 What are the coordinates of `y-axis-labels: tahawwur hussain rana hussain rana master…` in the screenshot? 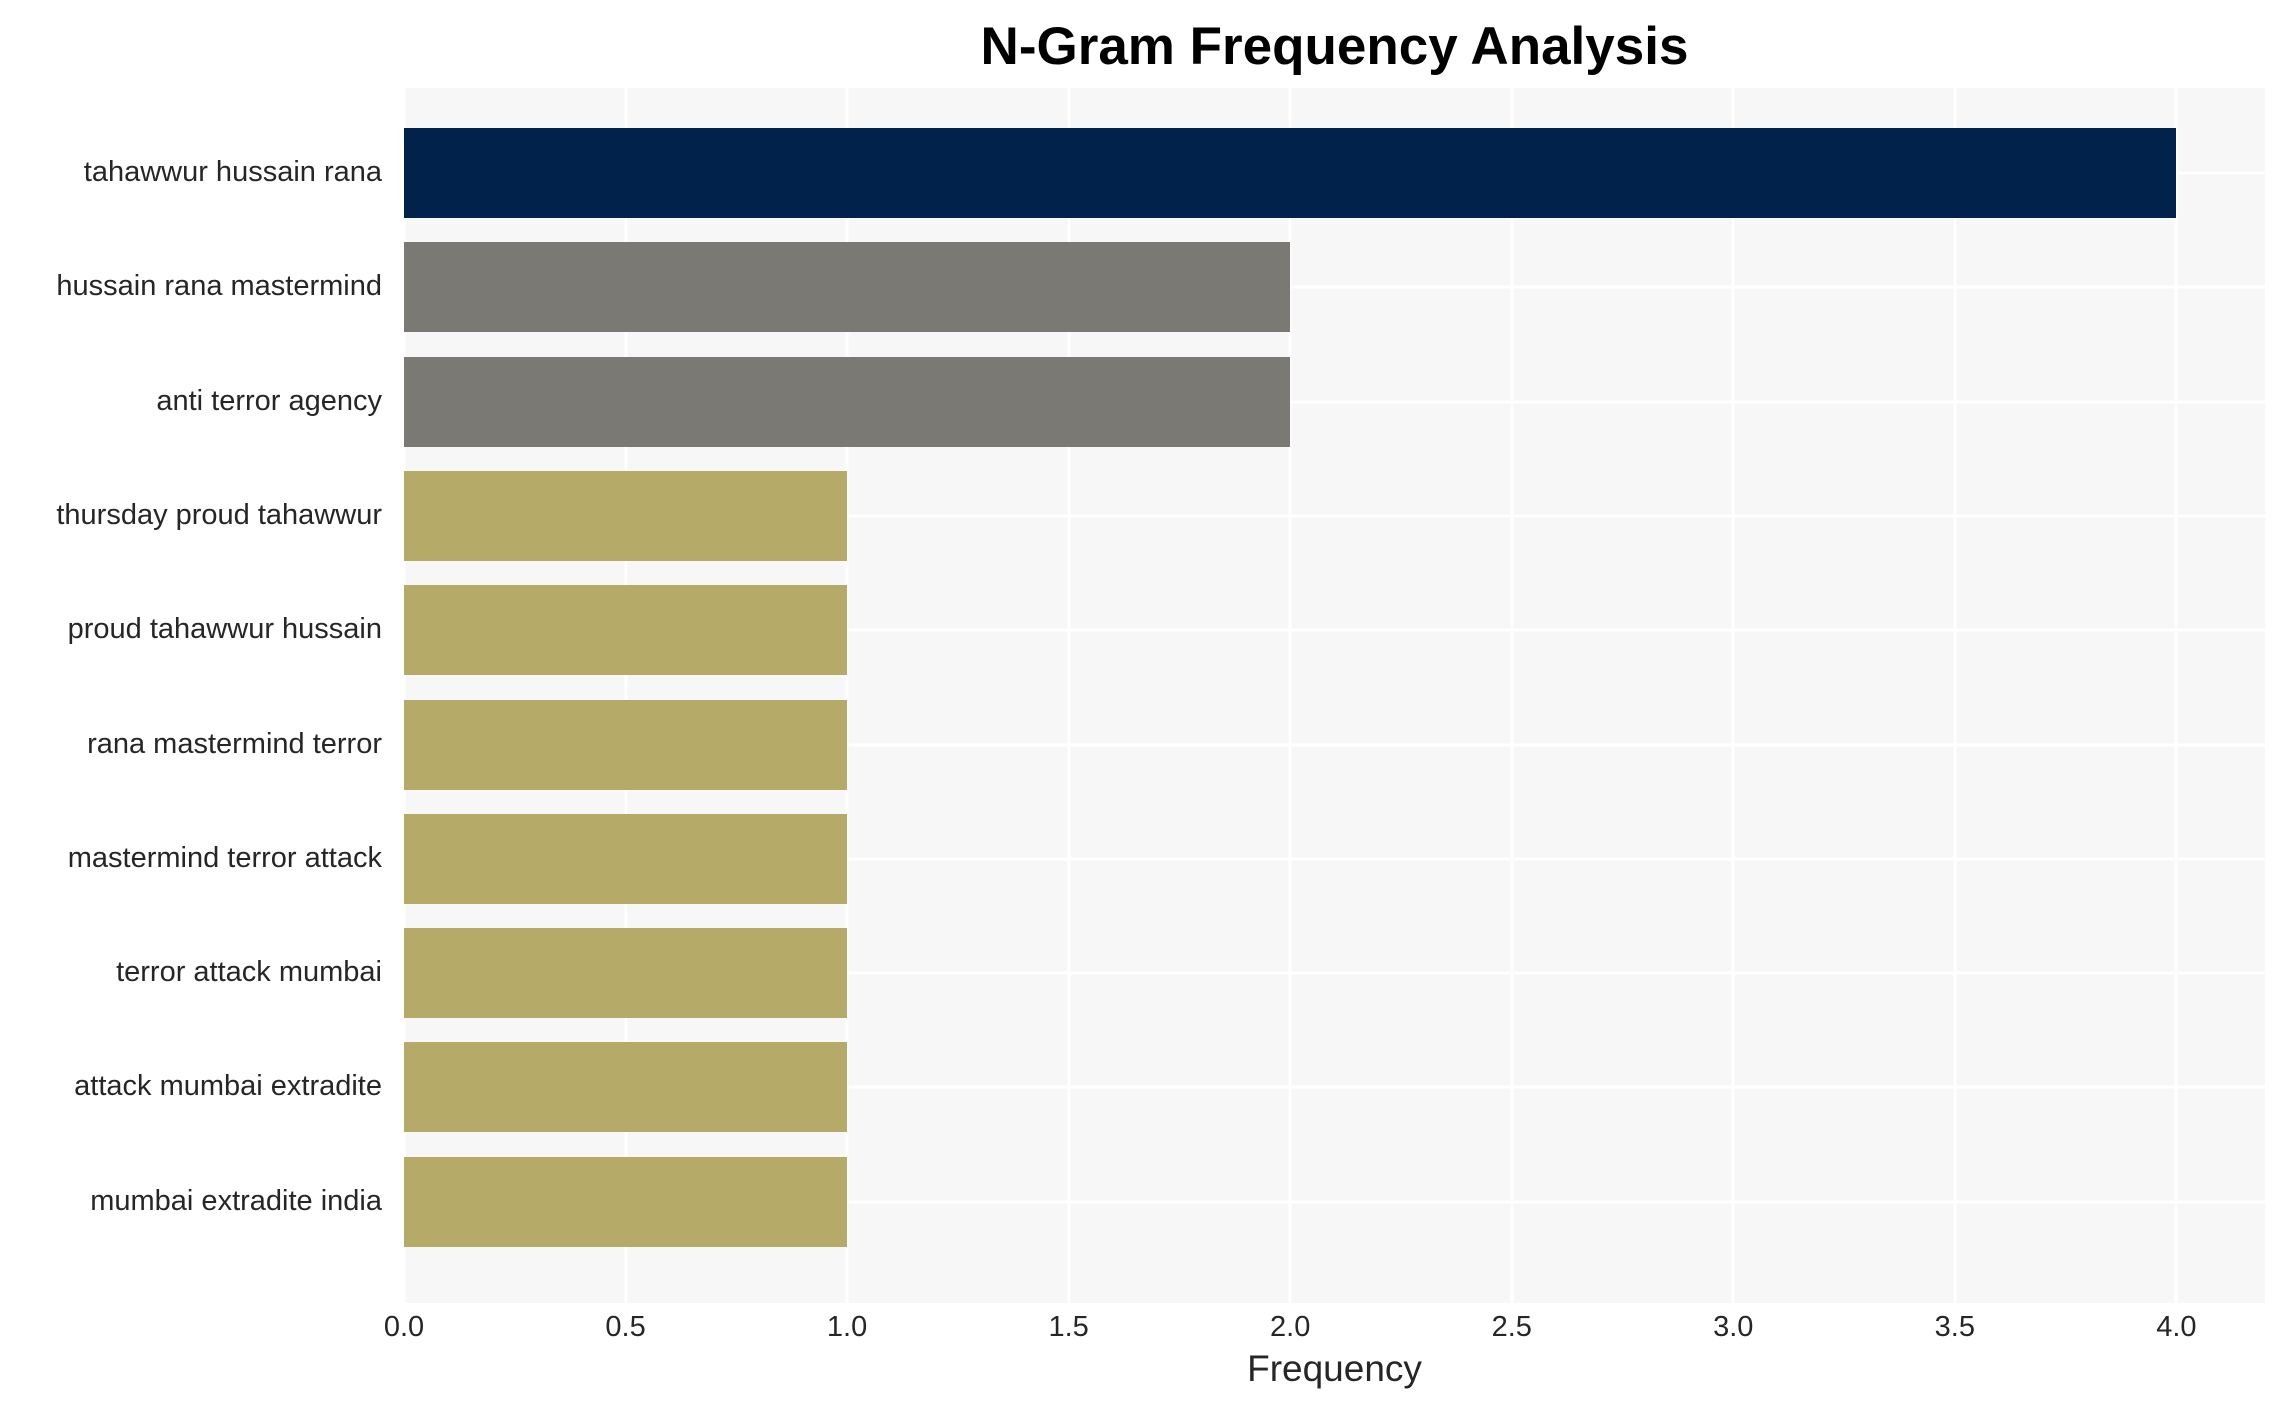 It's located at (196, 695).